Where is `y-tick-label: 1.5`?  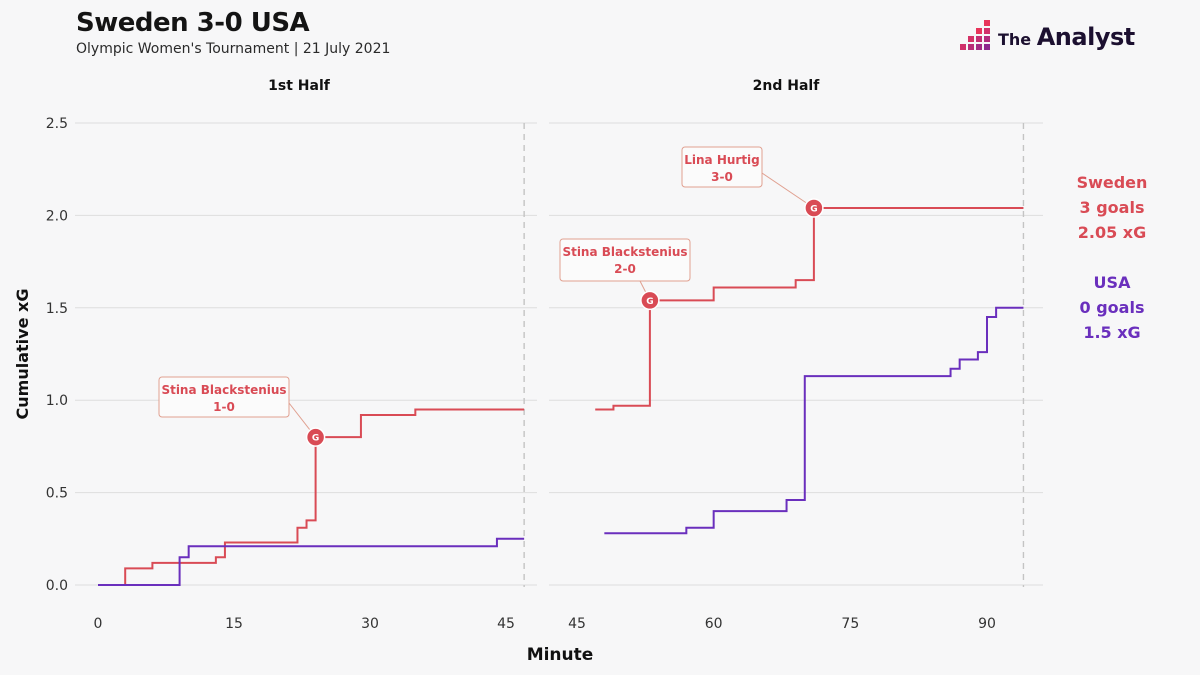 y-tick-label: 1.5 is located at coordinates (57, 309).